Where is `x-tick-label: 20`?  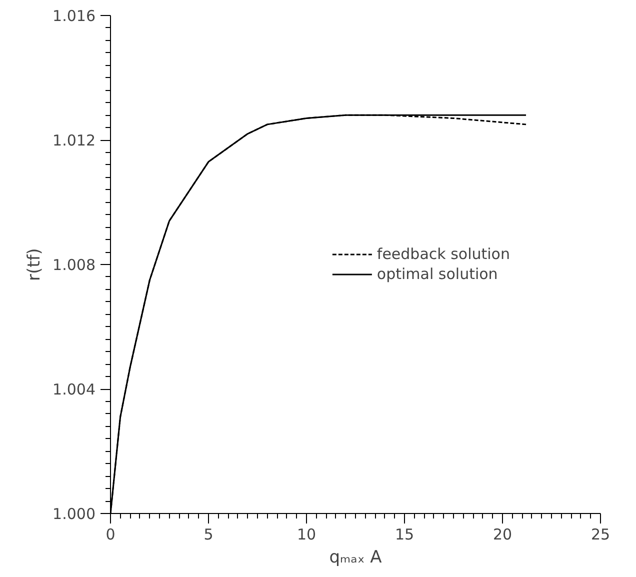
x-tick-label: 20 is located at coordinates (502, 535).